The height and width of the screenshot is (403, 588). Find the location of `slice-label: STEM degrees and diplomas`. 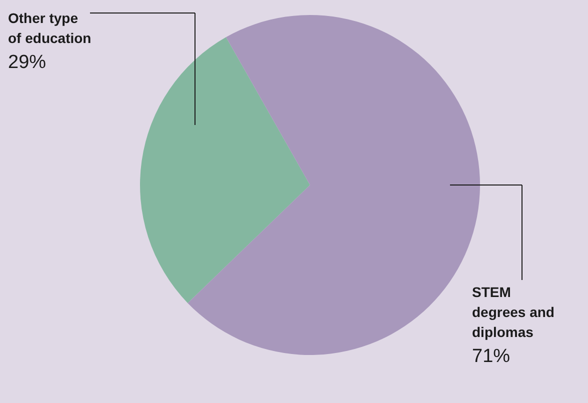

slice-label: STEM degrees and diplomas is located at coordinates (513, 312).